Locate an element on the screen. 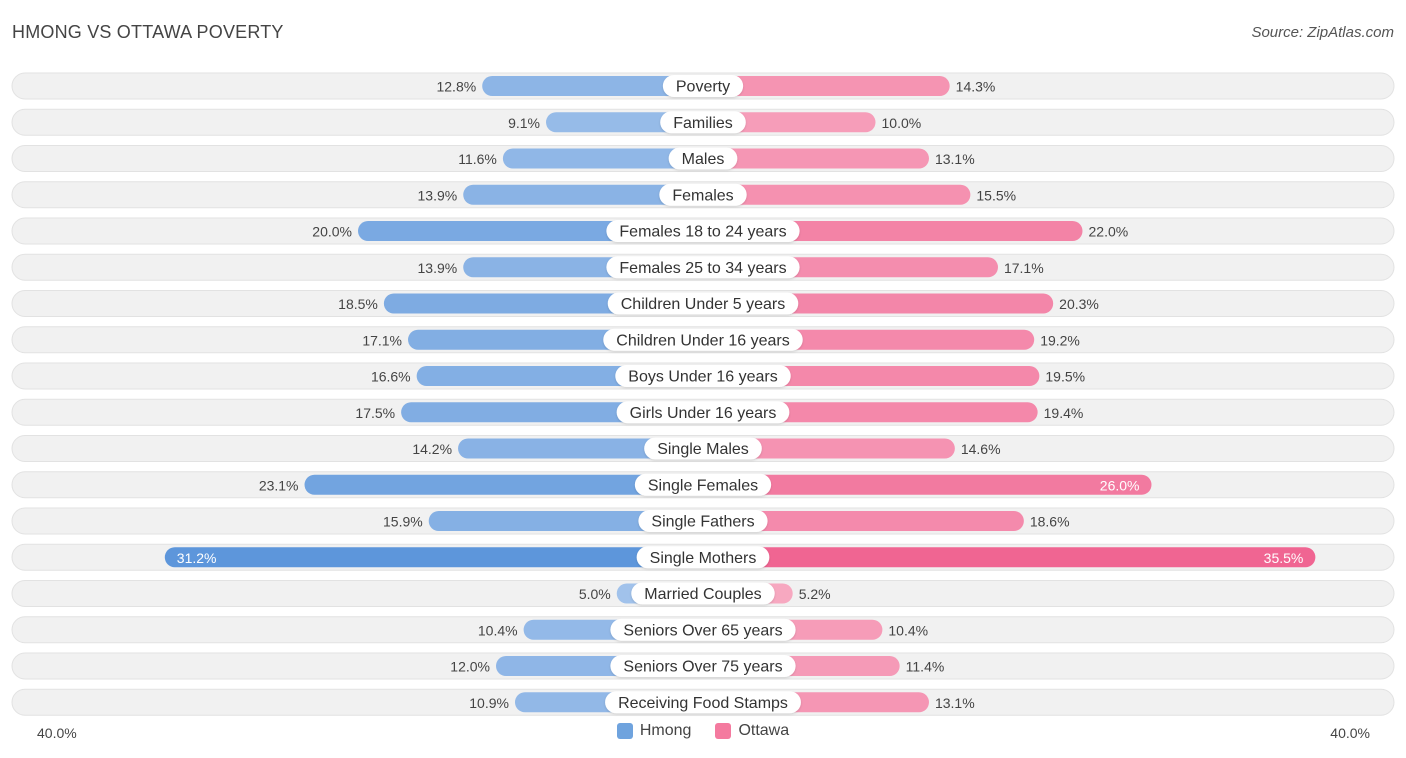 The height and width of the screenshot is (758, 1406). value-label-ottawa: 14.6% is located at coordinates (981, 449).